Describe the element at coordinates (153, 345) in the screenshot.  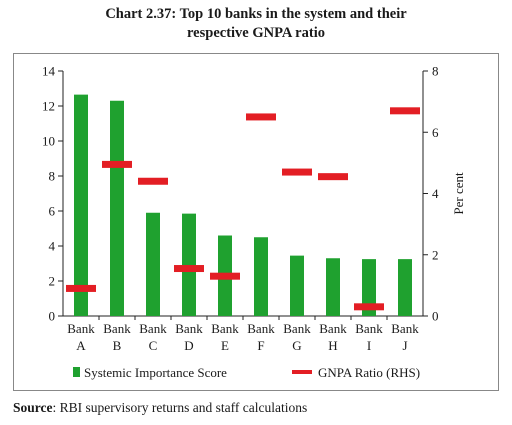
I see `x-category-label: C` at that location.